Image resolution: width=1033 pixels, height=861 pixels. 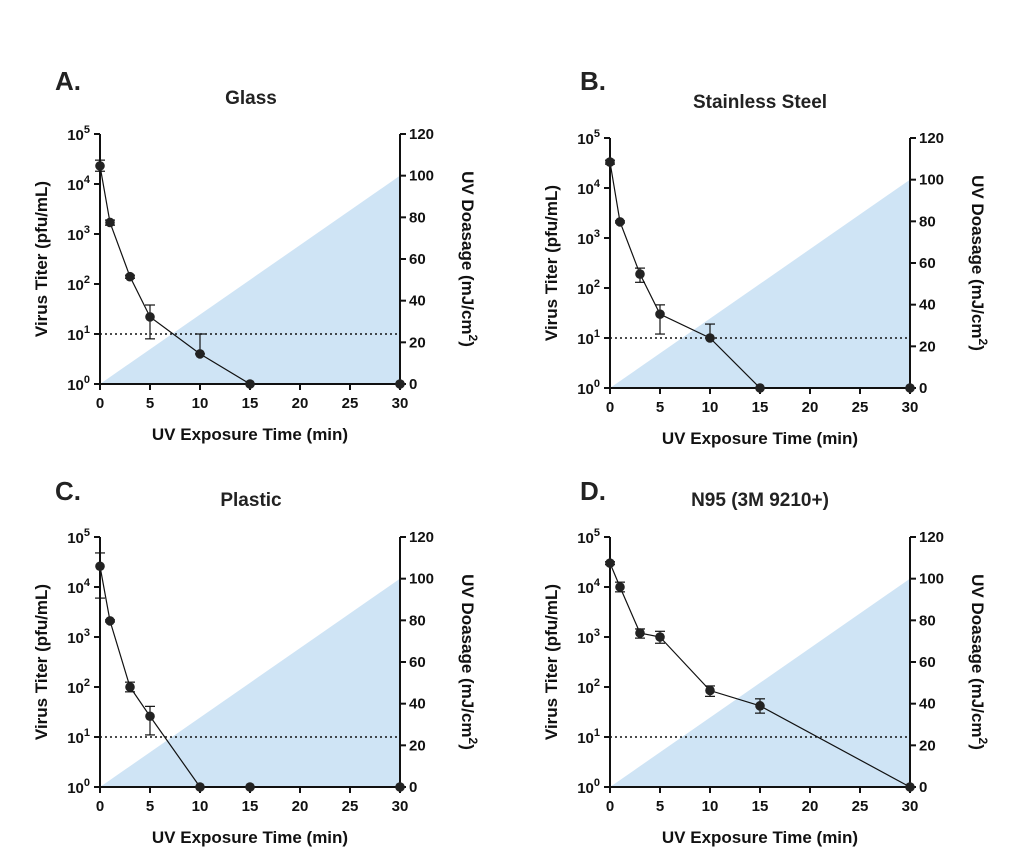 I want to click on y-tick-label: 103, so click(x=78, y=637).